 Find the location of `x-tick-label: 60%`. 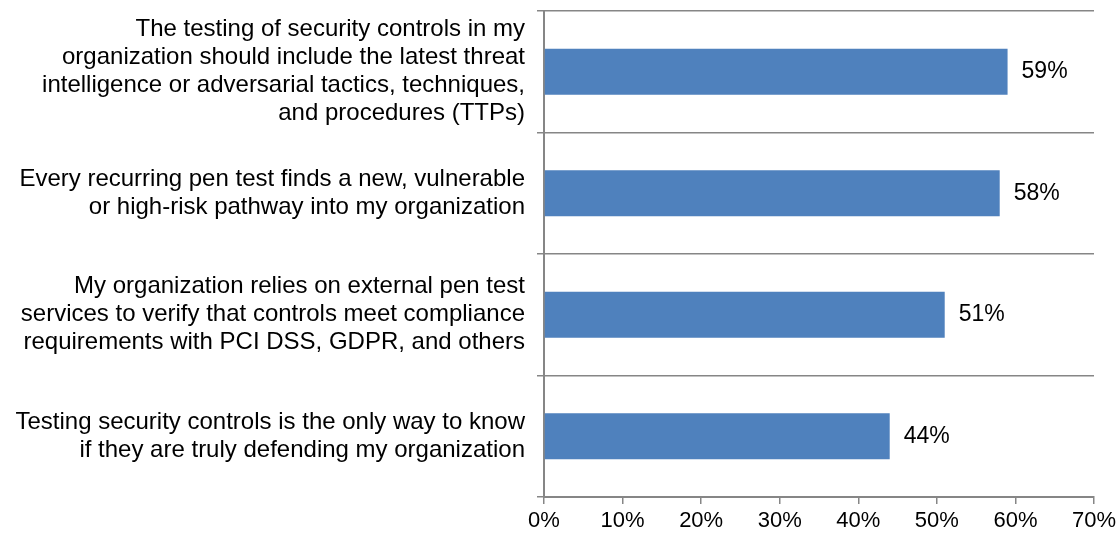

x-tick-label: 60% is located at coordinates (1015, 520).